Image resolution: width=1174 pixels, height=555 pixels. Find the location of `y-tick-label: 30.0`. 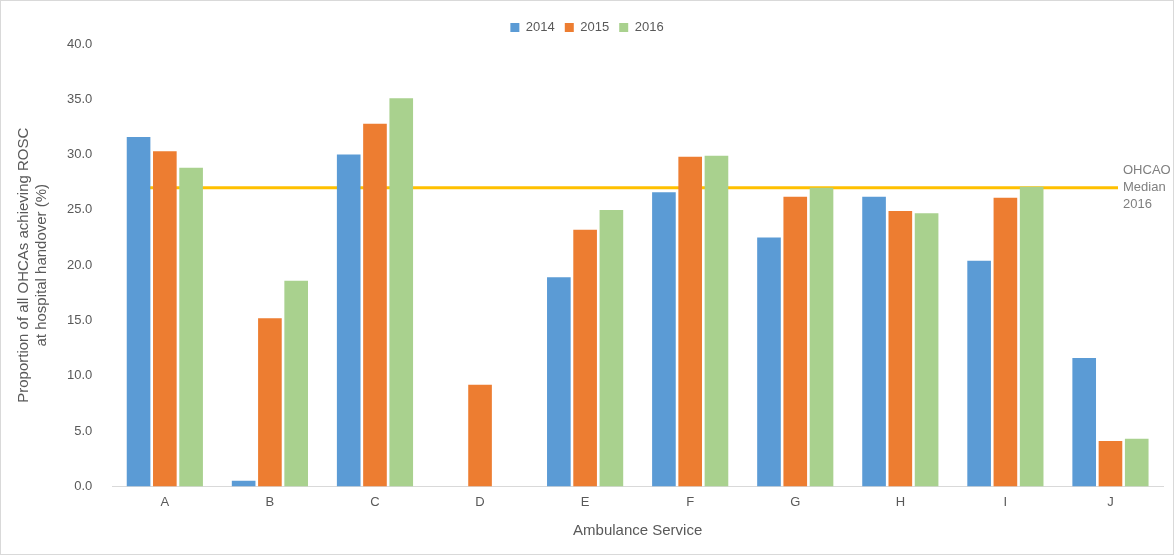

y-tick-label: 30.0 is located at coordinates (79, 154).